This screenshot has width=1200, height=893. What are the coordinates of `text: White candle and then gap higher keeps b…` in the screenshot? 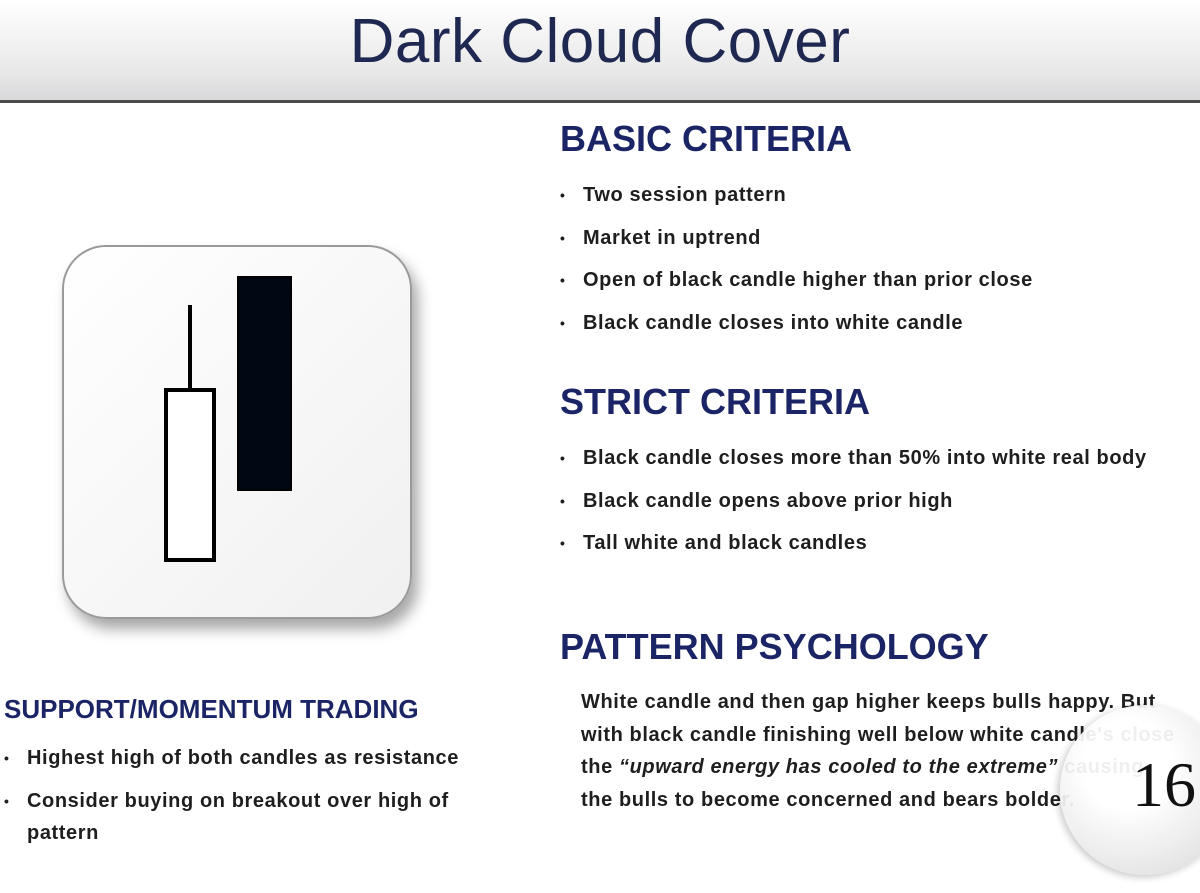 It's located at (878, 734).